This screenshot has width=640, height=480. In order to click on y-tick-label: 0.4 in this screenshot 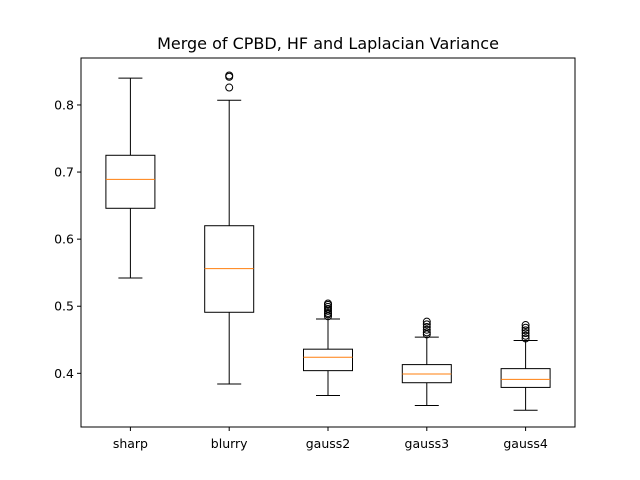, I will do `click(64, 373)`.